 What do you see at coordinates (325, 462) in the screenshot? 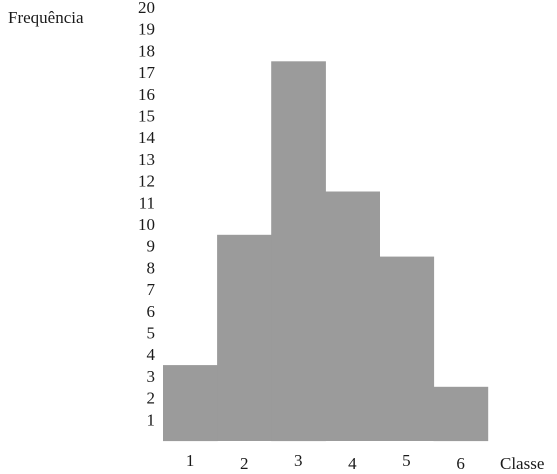
I see `x-tick-labels: 1 2 3 4 5 6` at bounding box center [325, 462].